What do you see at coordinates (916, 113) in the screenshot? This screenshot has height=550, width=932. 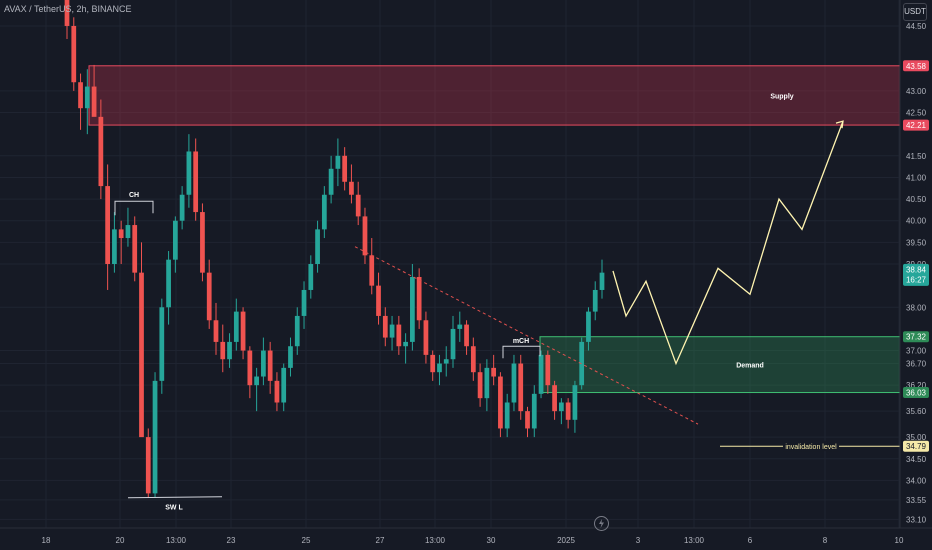 I see `price-tick-label: 42.50` at bounding box center [916, 113].